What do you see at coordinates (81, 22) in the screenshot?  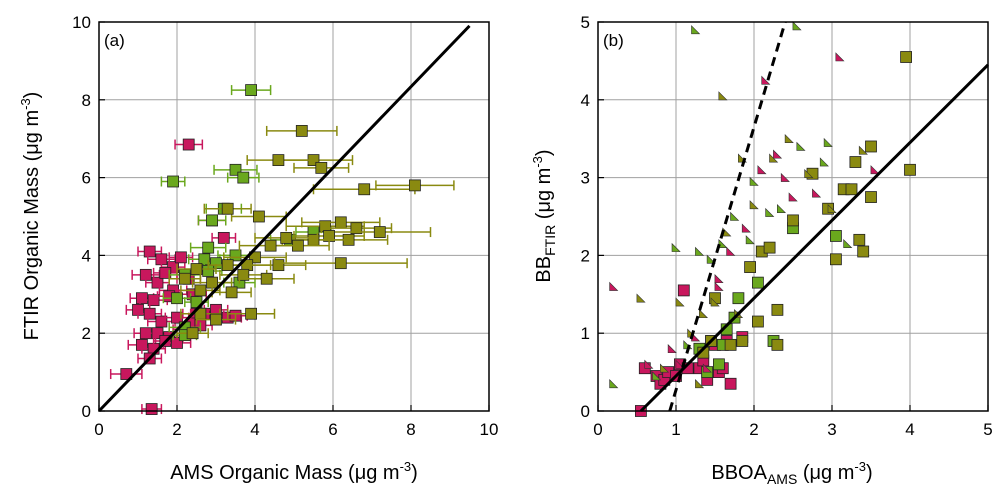 I see `panel-a-y-tick-label: 10` at bounding box center [81, 22].